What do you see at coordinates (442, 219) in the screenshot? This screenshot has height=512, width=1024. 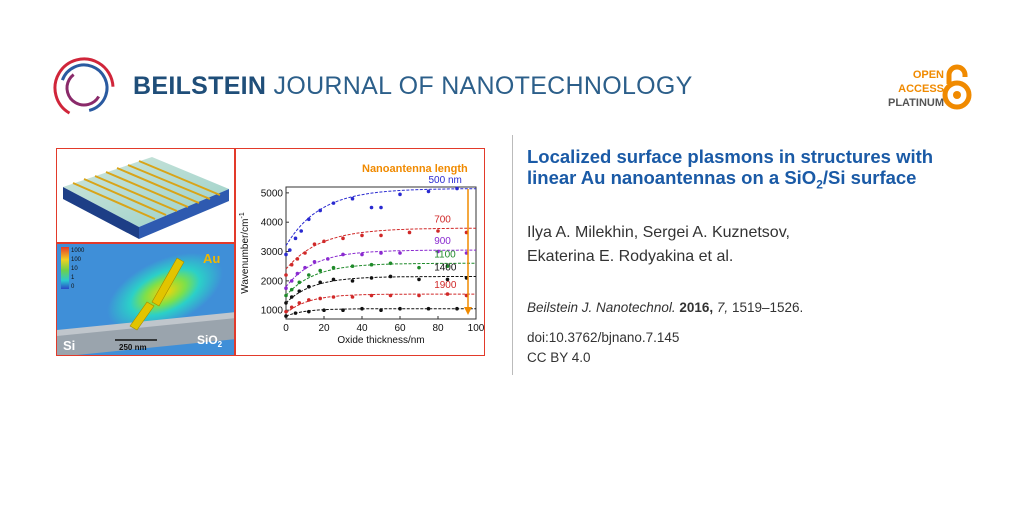 I see `series-label: 700` at bounding box center [442, 219].